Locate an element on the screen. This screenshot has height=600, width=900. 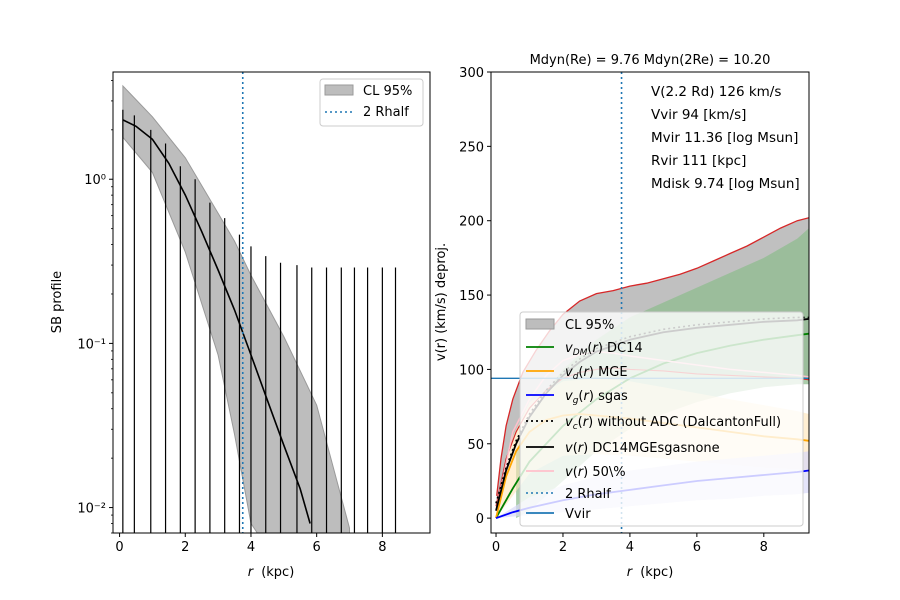
left-xlabel: r (kpc) is located at coordinates (271, 572).